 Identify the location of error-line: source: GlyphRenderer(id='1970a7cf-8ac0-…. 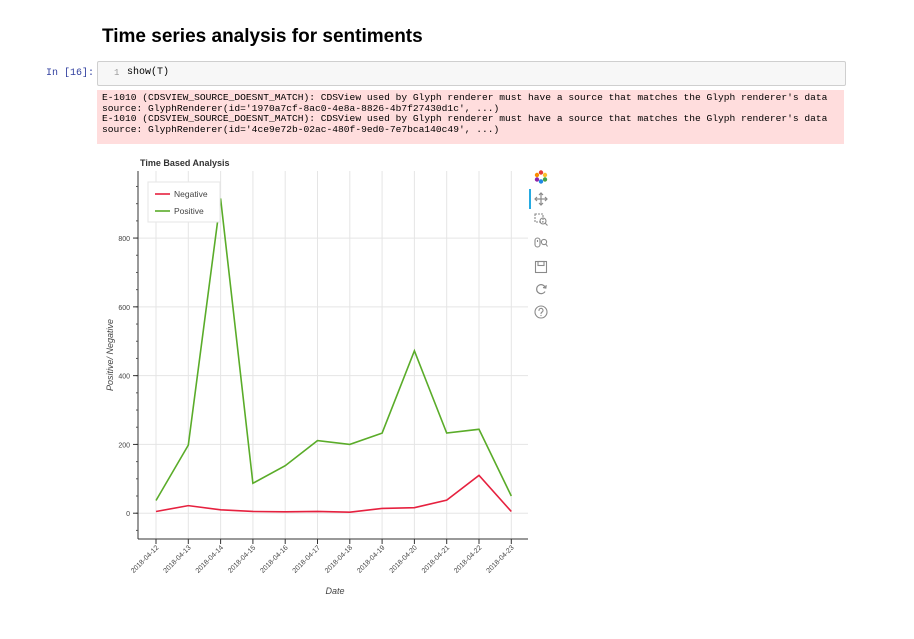
(301, 108).